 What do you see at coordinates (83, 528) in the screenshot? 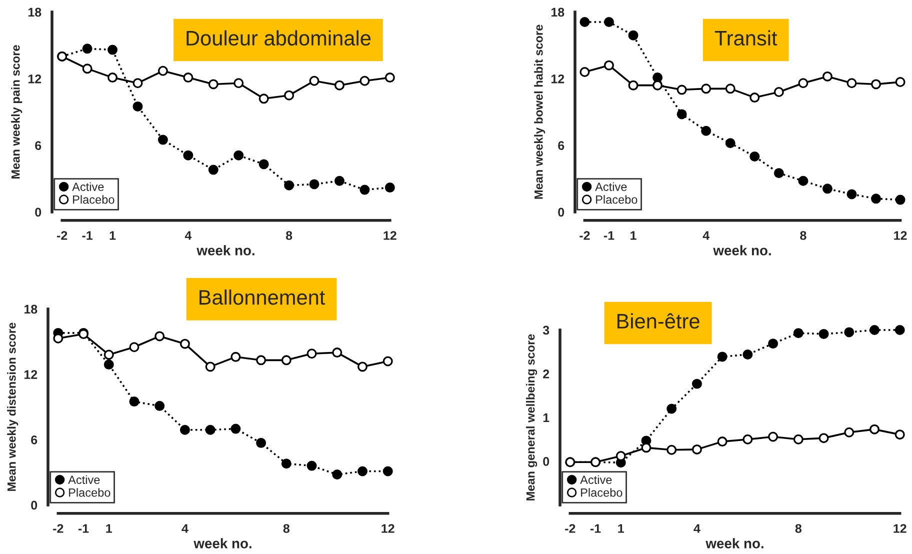
I see `x-tick-label: -1` at bounding box center [83, 528].